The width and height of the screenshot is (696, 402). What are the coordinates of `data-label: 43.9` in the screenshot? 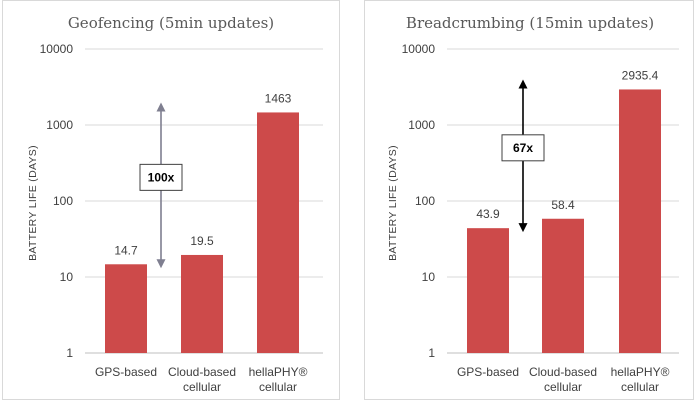 It's located at (488, 214).